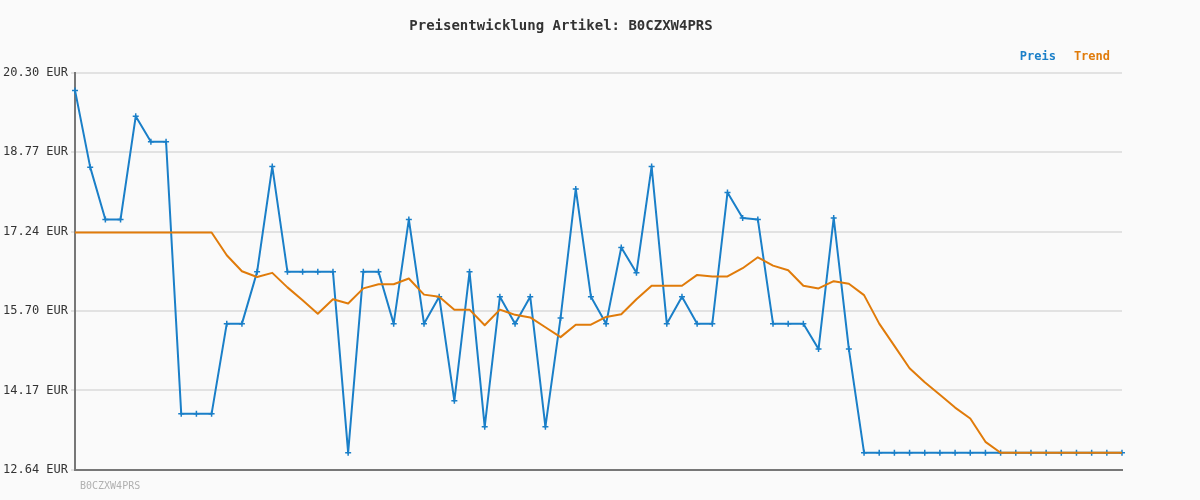 The image size is (1200, 500). What do you see at coordinates (35, 151) in the screenshot?
I see `y-tick-label: 18.77 EUR` at bounding box center [35, 151].